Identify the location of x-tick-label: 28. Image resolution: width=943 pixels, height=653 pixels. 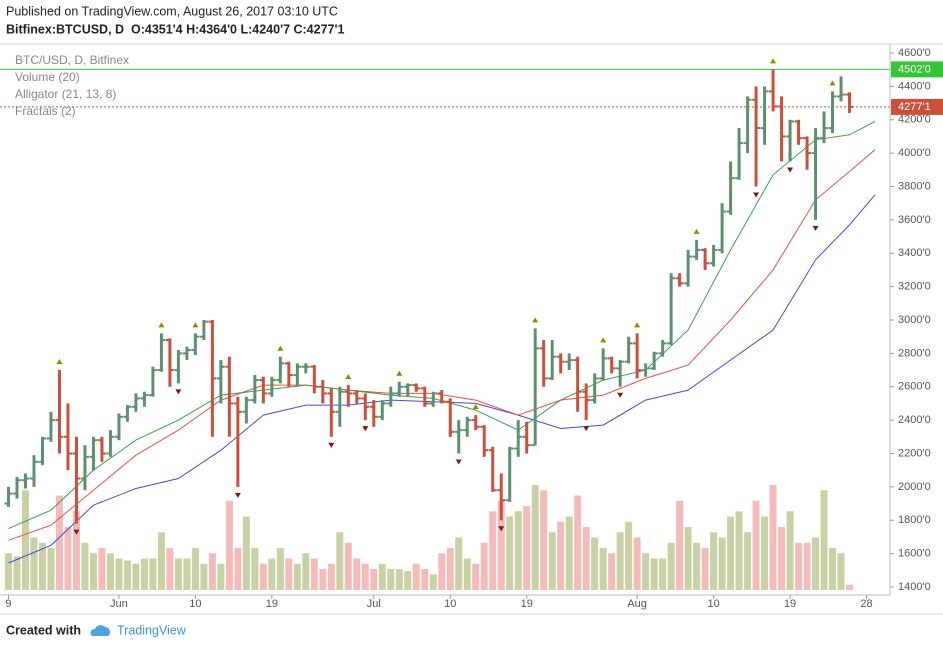
(866, 604).